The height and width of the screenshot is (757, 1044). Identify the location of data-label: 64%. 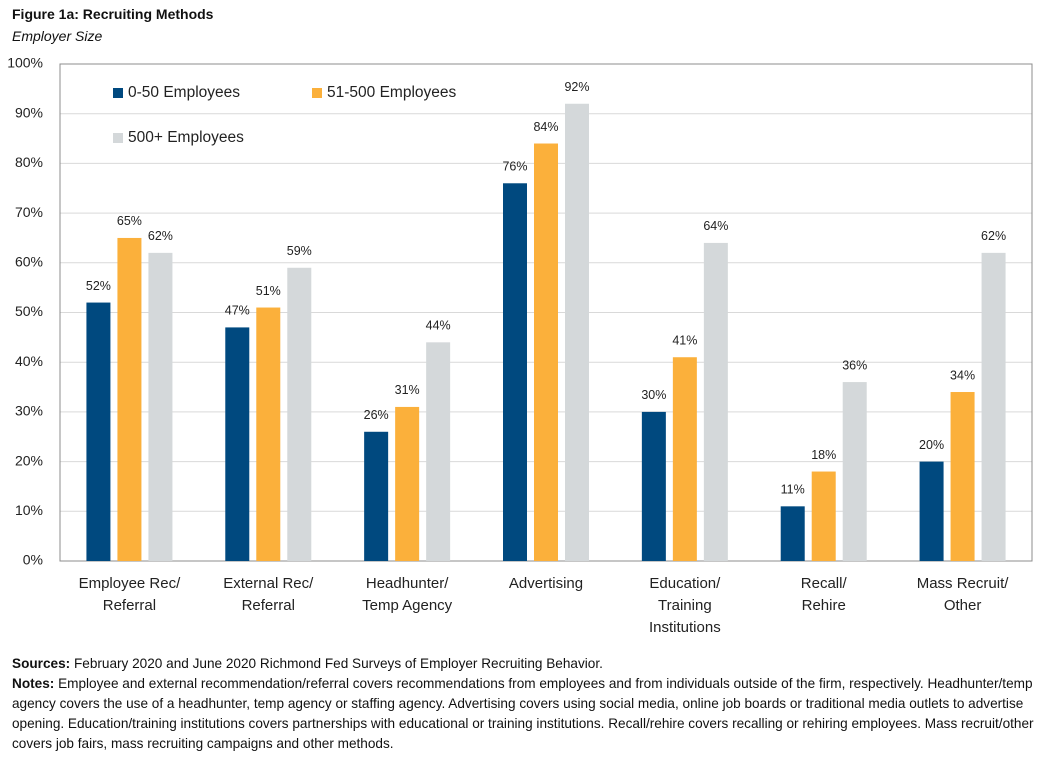
(715, 226).